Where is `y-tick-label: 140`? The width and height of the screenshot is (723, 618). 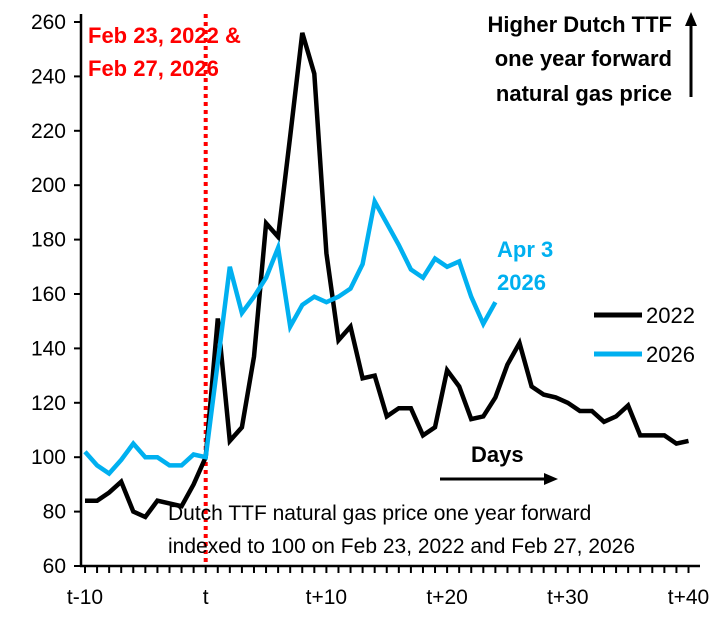 y-tick-label: 140 is located at coordinates (48, 348).